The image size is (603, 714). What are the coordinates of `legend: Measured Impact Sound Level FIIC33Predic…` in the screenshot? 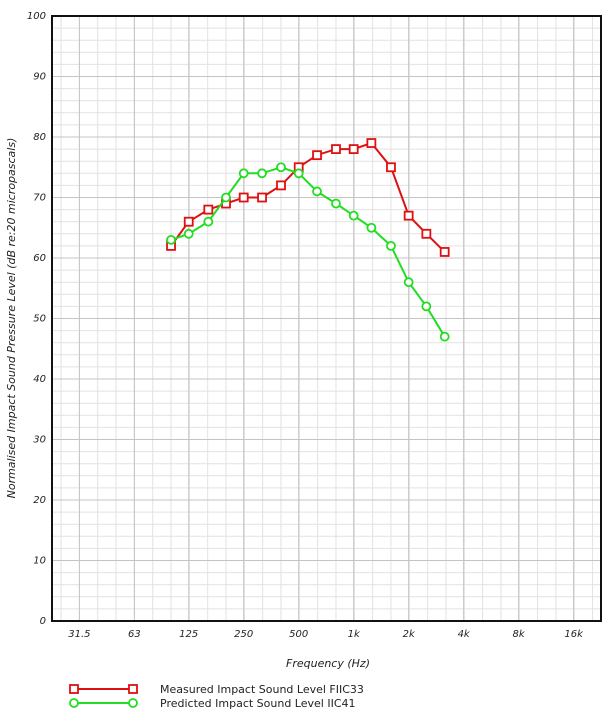 It's located at (216, 696).